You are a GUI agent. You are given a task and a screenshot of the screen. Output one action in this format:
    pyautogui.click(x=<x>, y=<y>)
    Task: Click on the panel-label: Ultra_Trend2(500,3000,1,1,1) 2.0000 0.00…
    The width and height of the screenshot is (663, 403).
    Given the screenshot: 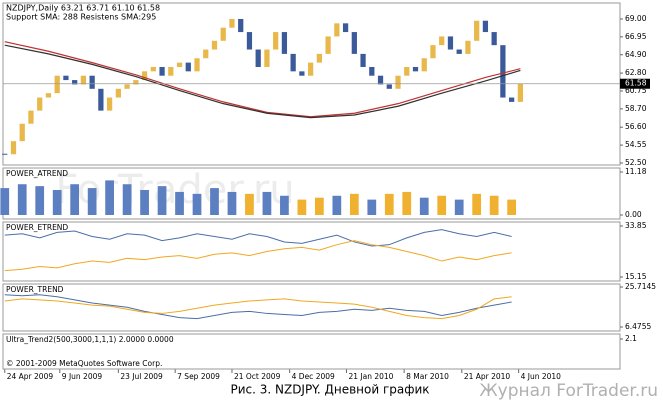 What is the action you would take?
    pyautogui.click(x=90, y=339)
    